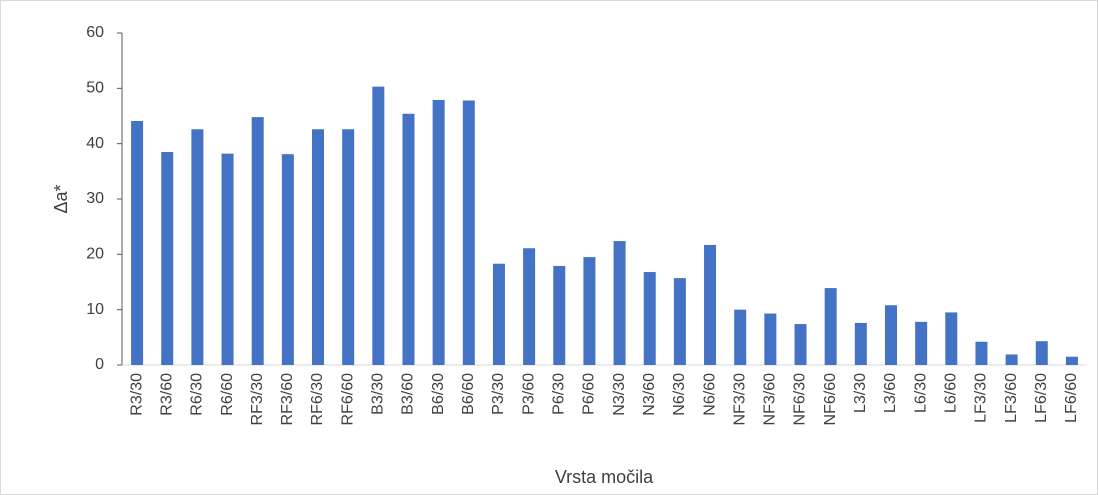  Describe the element at coordinates (890, 393) in the screenshot. I see `x-tick-label: L3/60` at that location.